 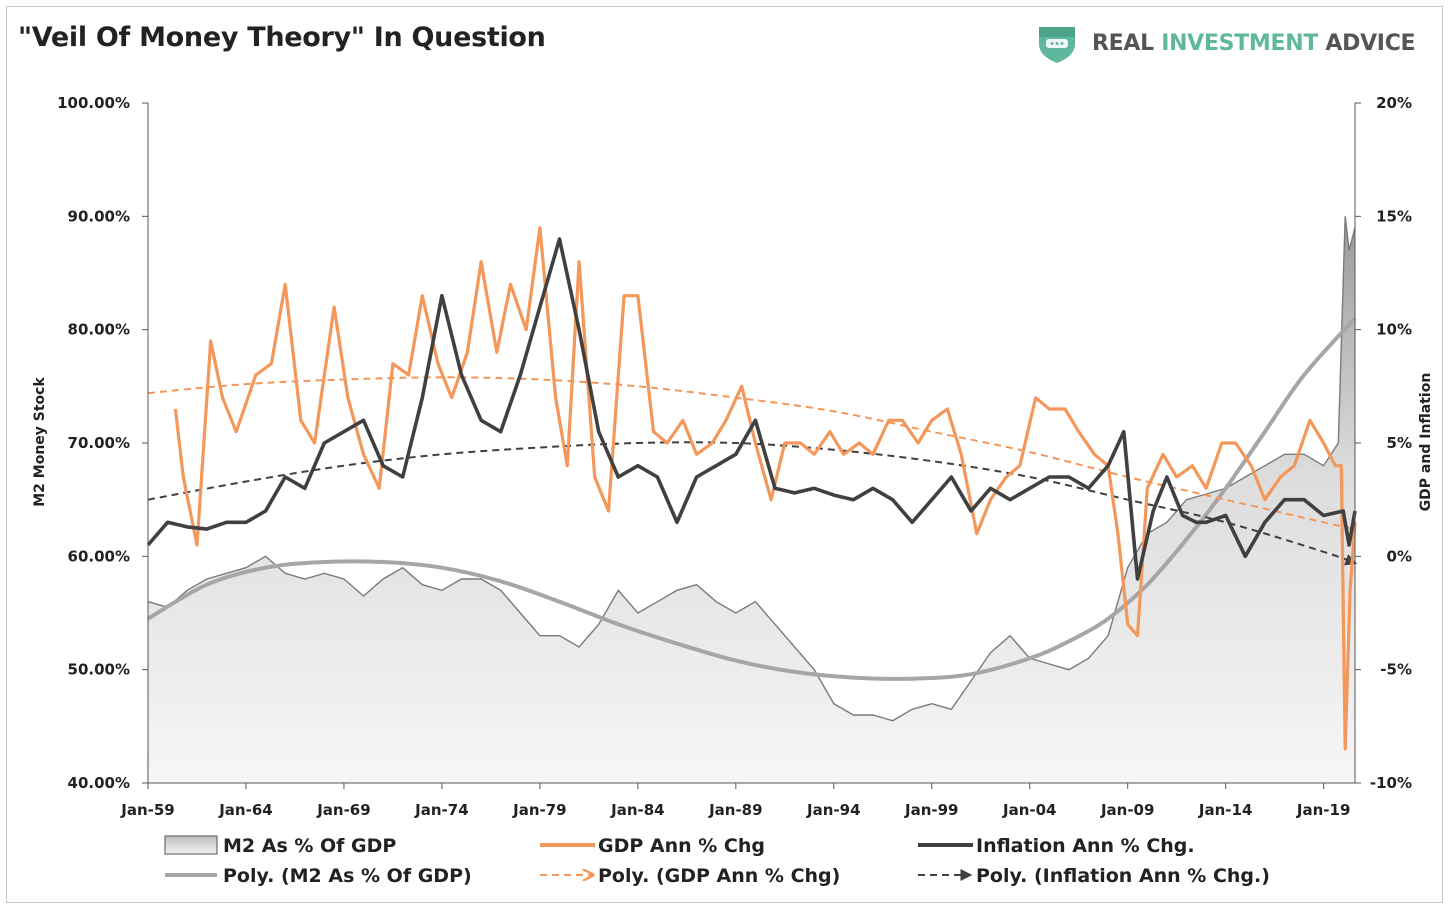 What do you see at coordinates (1085, 846) in the screenshot?
I see `legend-label: Inflation Ann % Chg.` at bounding box center [1085, 846].